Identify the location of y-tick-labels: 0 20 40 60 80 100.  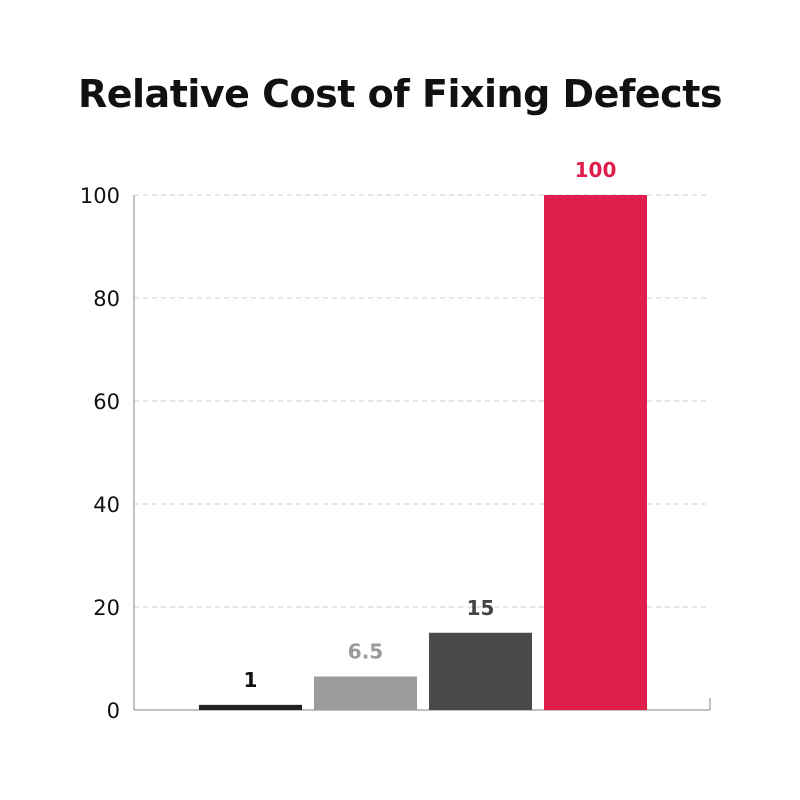
(100, 453).